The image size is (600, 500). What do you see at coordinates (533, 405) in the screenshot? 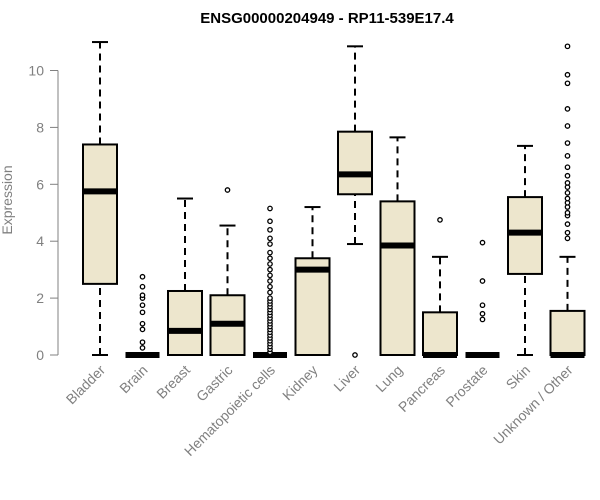
I see `x-tick-label: Unknown / Other` at bounding box center [533, 405].